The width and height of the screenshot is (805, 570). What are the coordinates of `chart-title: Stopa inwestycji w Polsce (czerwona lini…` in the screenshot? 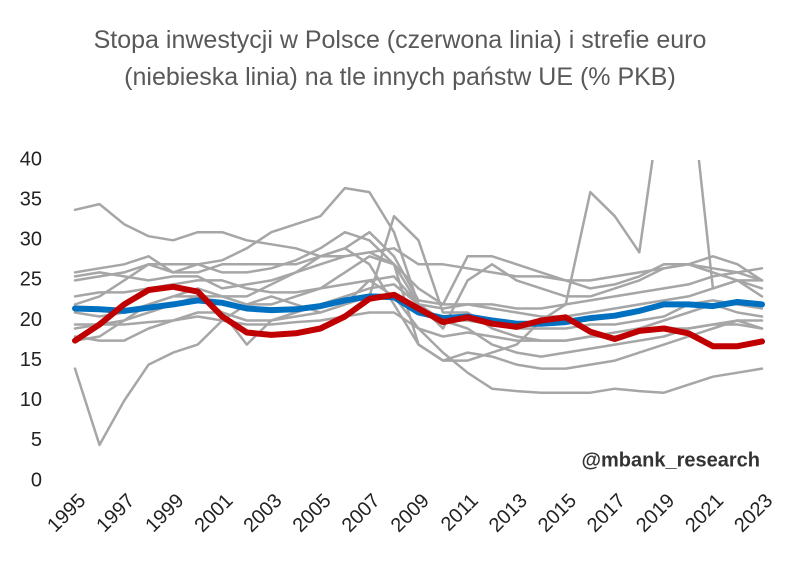 It's located at (400, 58).